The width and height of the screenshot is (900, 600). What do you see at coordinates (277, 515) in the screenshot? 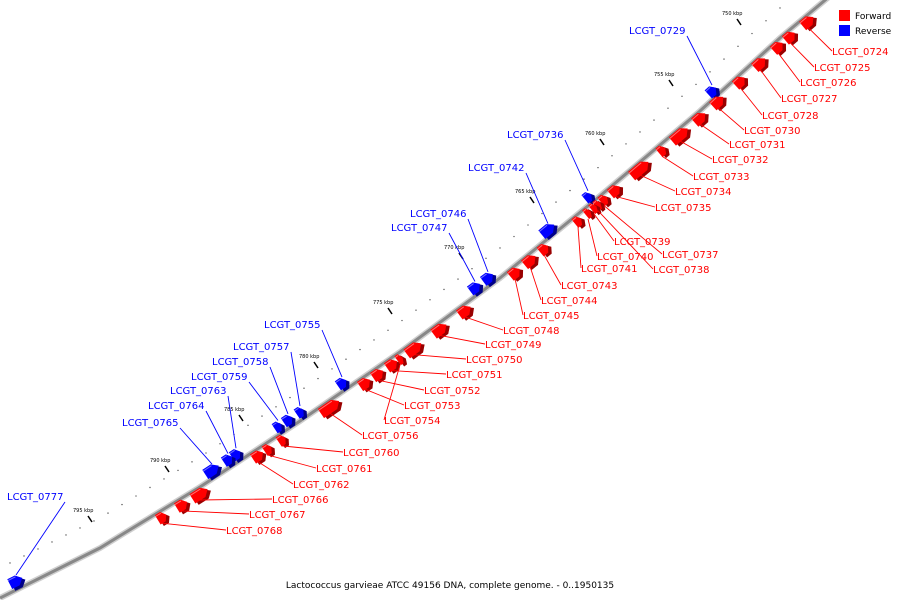
I see `gene-label: LCGT_0767` at bounding box center [277, 515].